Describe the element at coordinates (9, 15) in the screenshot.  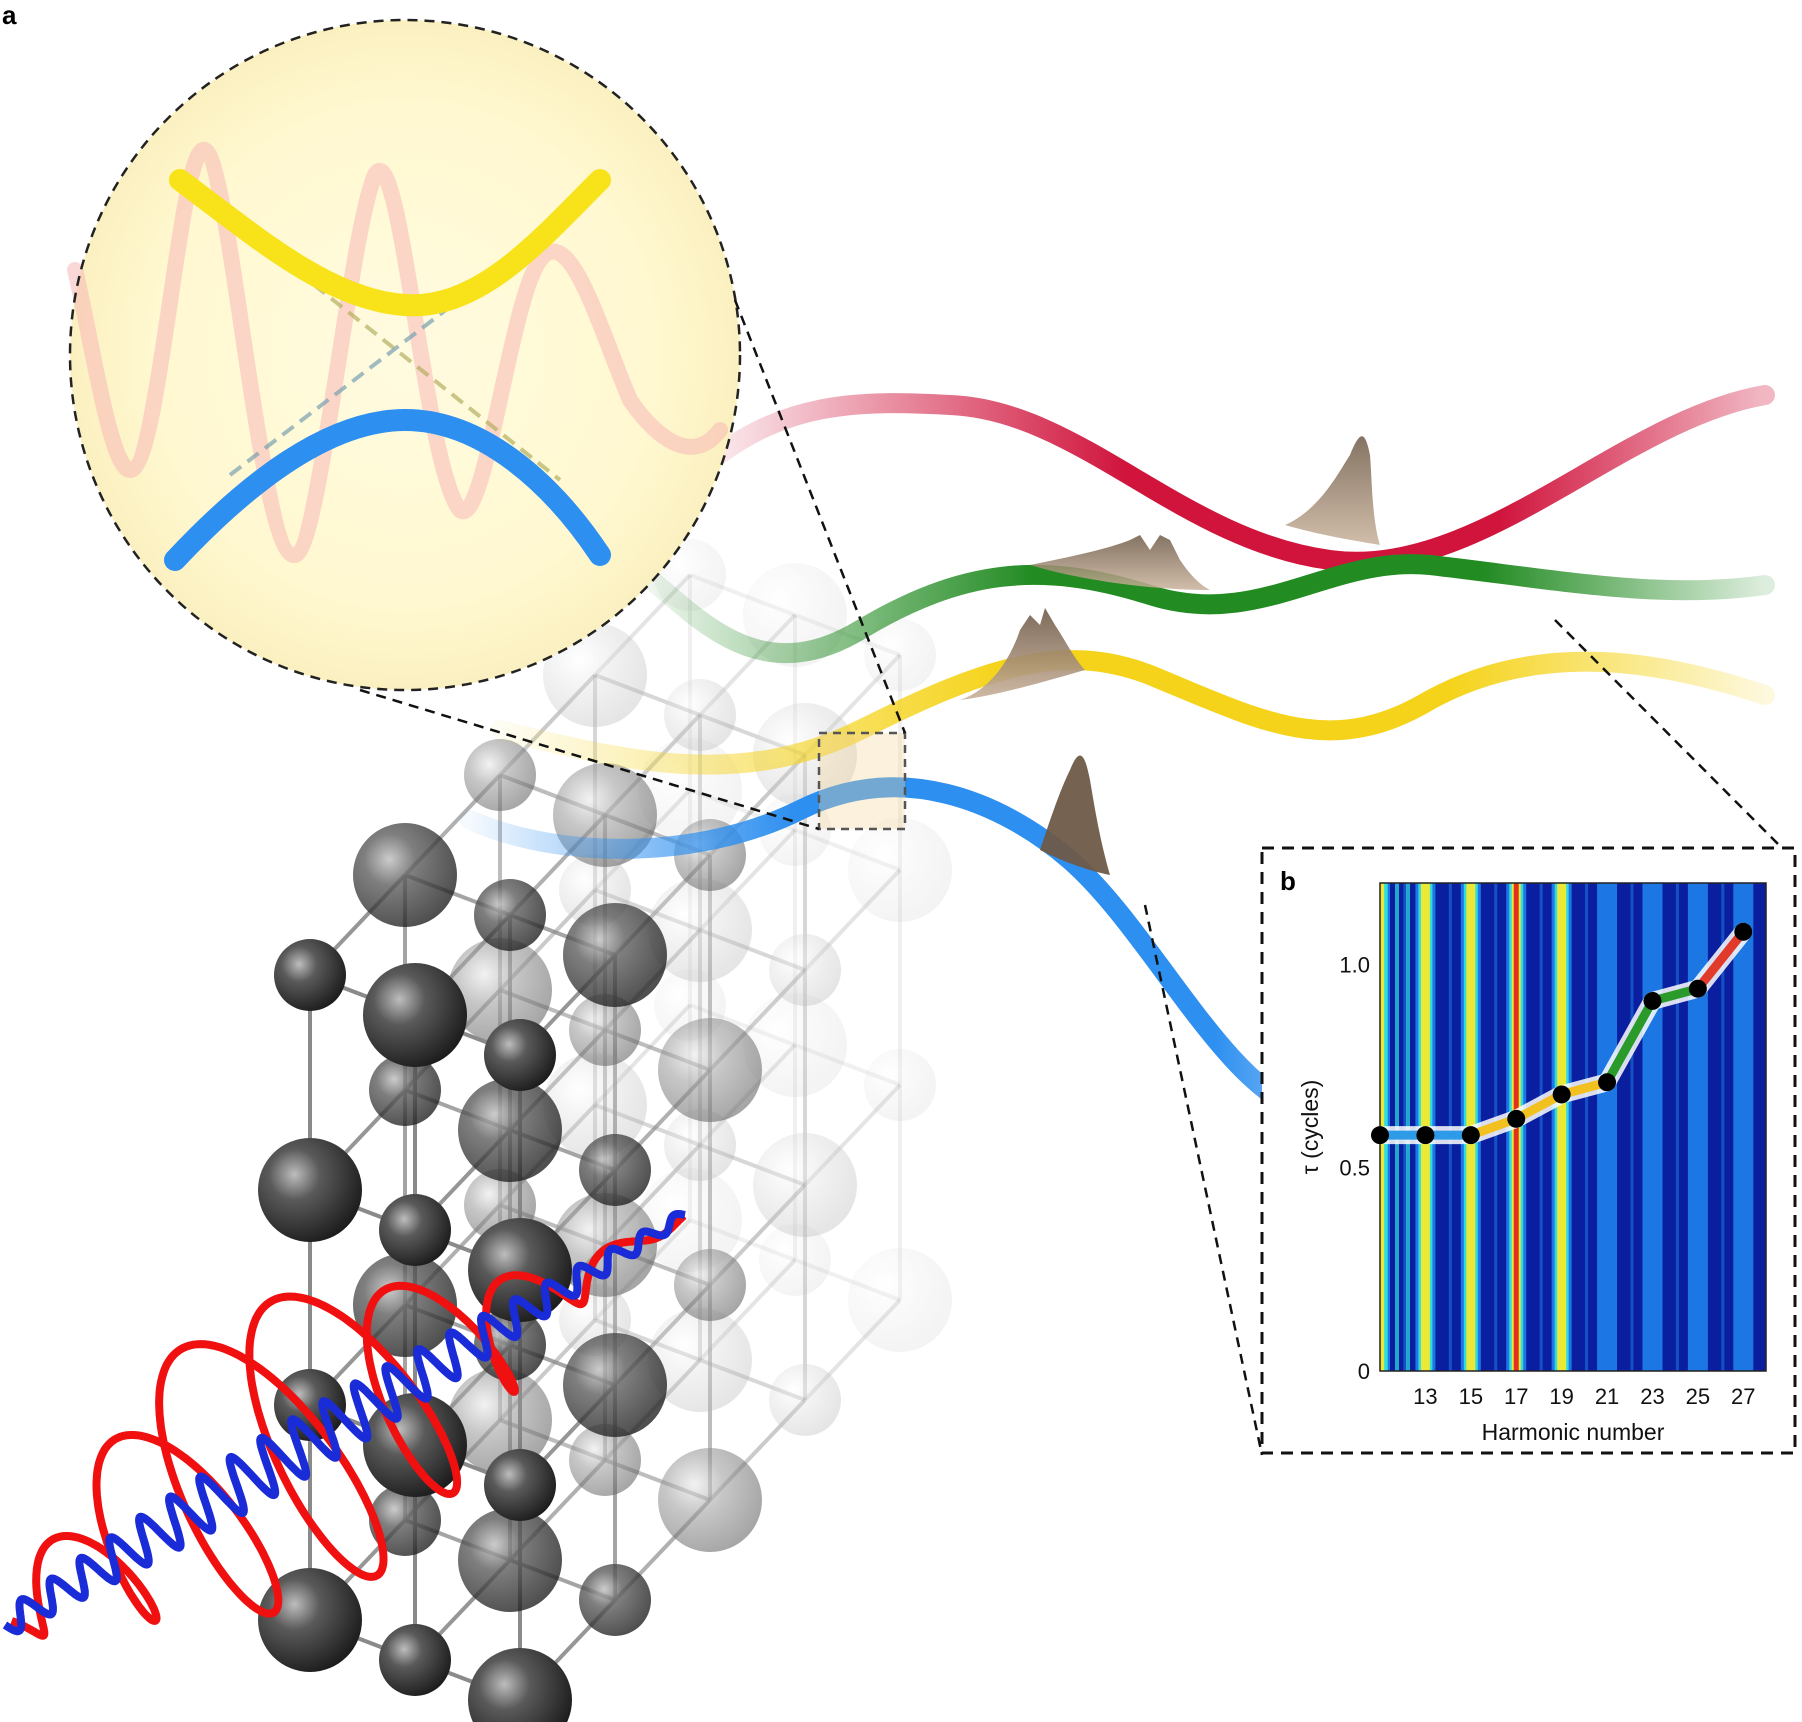
I see `panel-label-a: a` at that location.